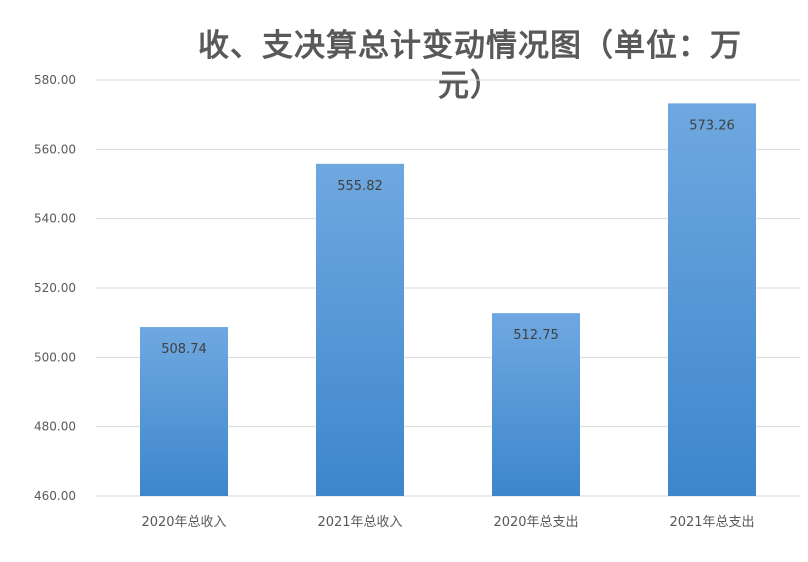 Image resolution: width=808 pixels, height=562 pixels. What do you see at coordinates (470, 66) in the screenshot?
I see `chart-title: 收、支决算总计变动情况图（单位：万 元）` at bounding box center [470, 66].